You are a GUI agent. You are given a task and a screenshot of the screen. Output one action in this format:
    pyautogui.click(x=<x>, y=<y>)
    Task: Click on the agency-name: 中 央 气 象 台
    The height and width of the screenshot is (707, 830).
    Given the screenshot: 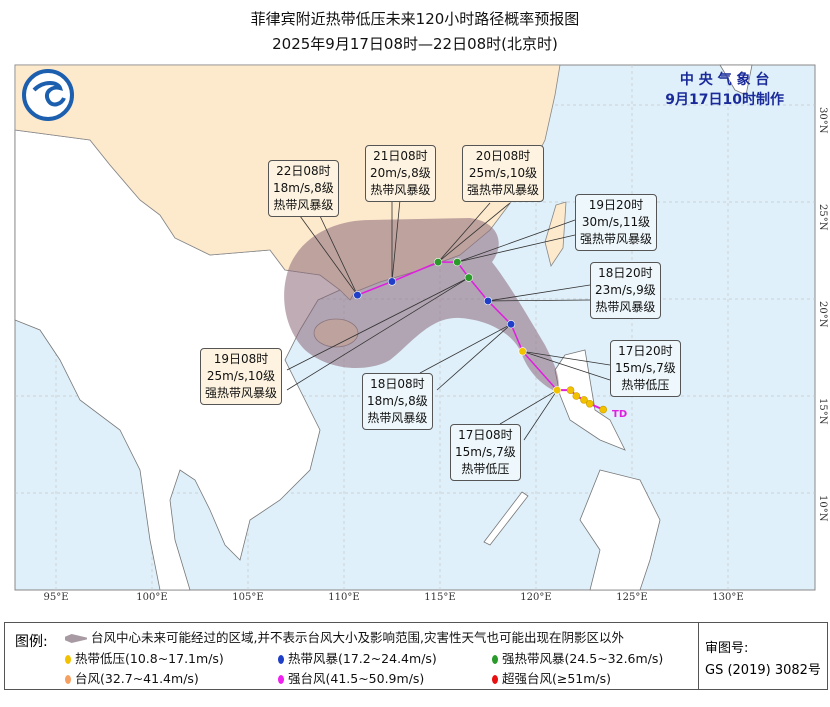 What is the action you would take?
    pyautogui.click(x=724, y=80)
    